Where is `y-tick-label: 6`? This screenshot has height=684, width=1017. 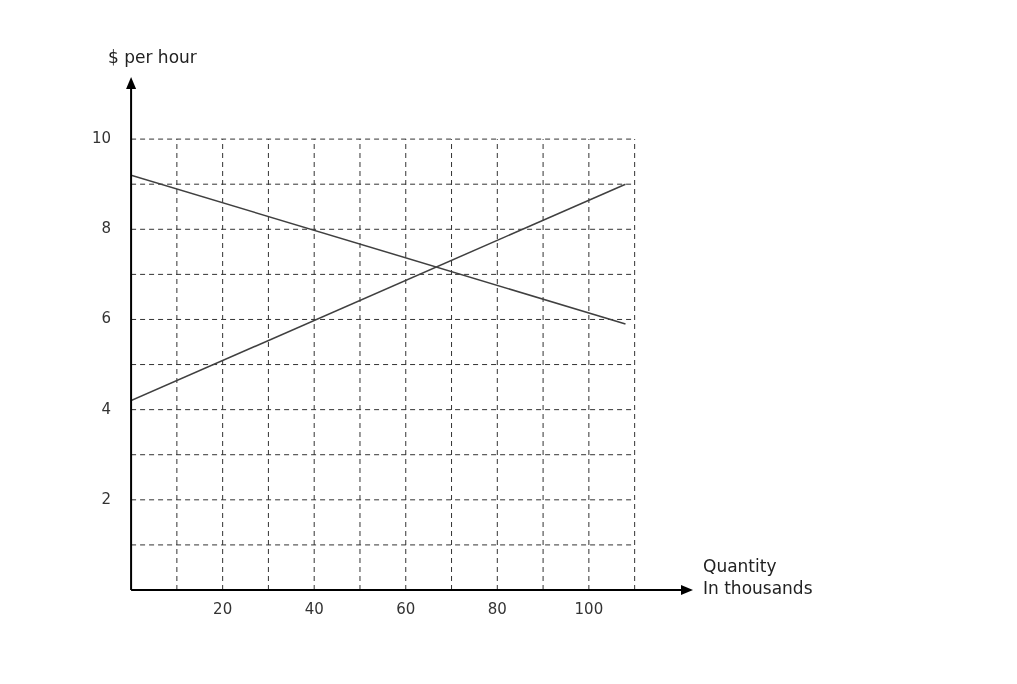 y-tick-label: 6 is located at coordinates (106, 318).